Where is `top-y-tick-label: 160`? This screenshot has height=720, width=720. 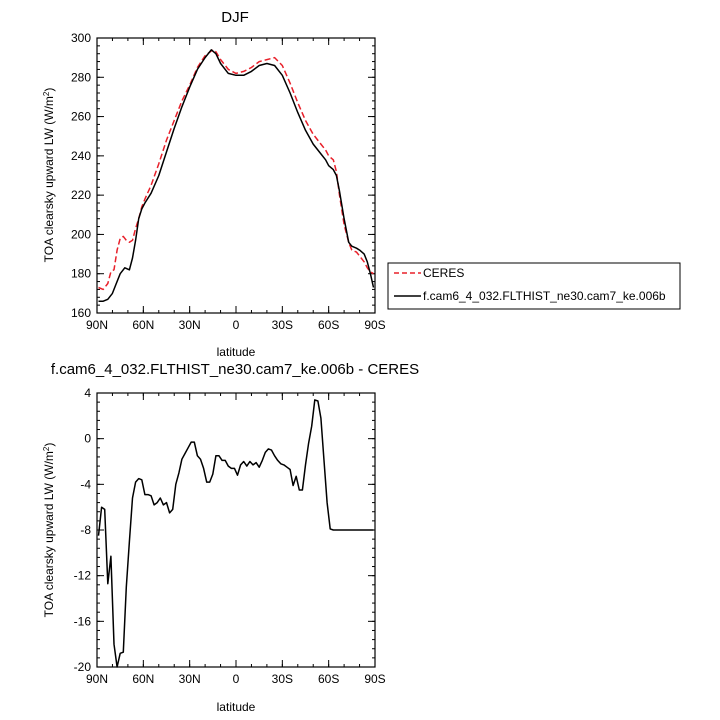
top-y-tick-label: 160 is located at coordinates (81, 313).